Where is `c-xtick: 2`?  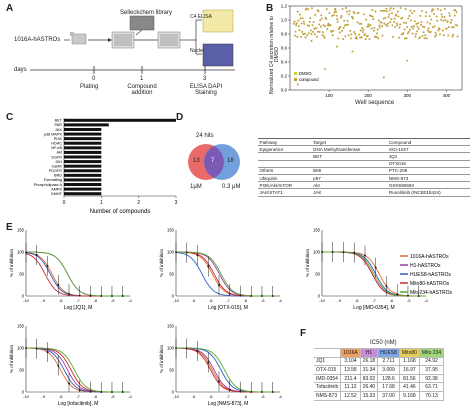 c-xtick: 2 is located at coordinates (138, 203).